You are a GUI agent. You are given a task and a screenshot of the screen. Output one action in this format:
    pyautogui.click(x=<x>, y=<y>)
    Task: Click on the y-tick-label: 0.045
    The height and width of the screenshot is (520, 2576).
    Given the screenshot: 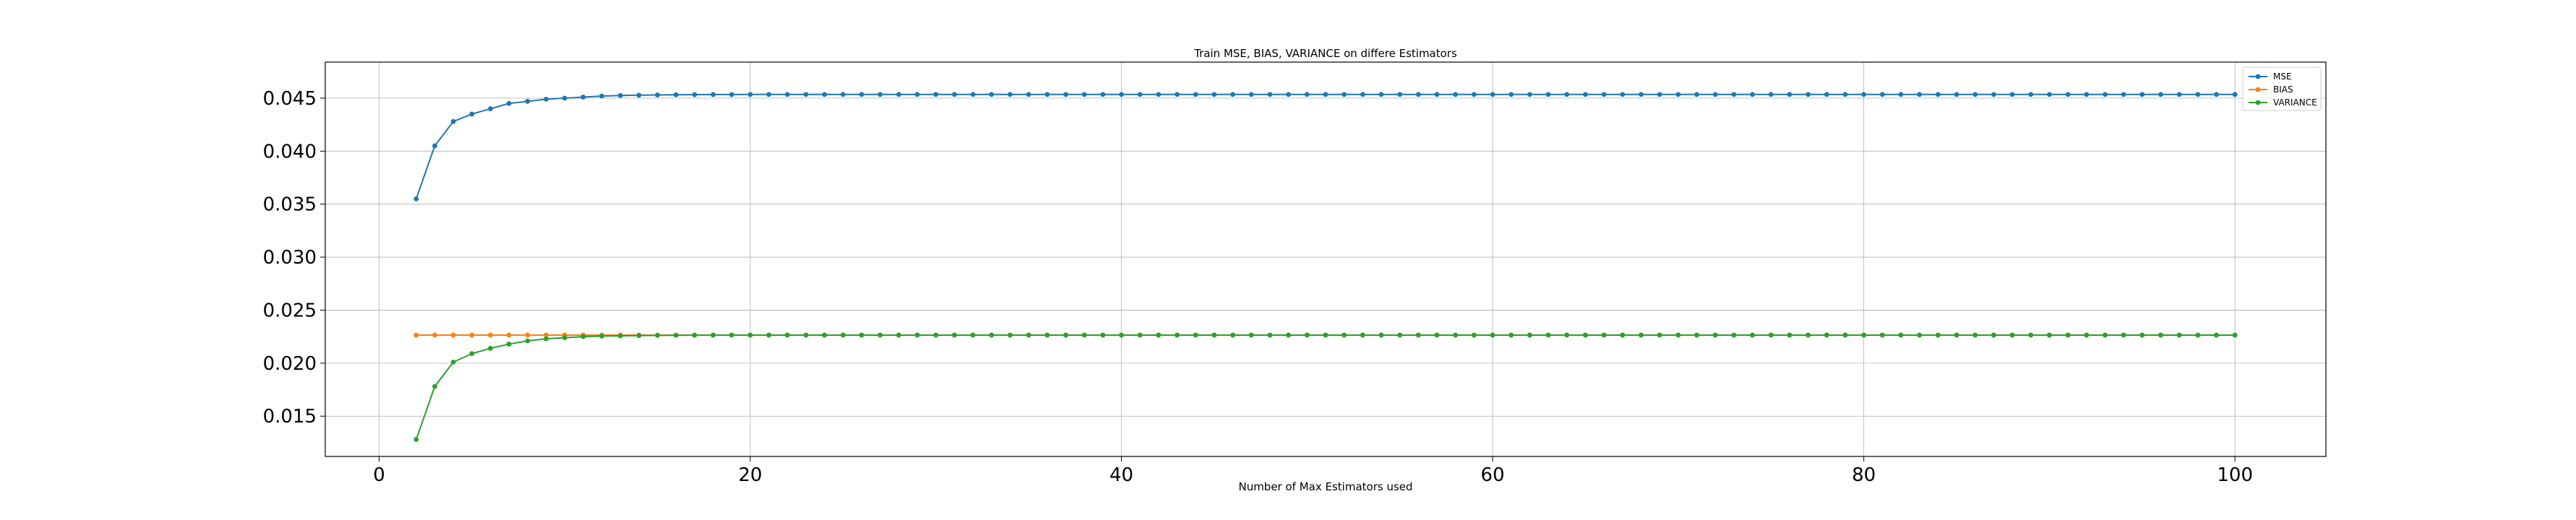 What is the action you would take?
    pyautogui.click(x=290, y=99)
    